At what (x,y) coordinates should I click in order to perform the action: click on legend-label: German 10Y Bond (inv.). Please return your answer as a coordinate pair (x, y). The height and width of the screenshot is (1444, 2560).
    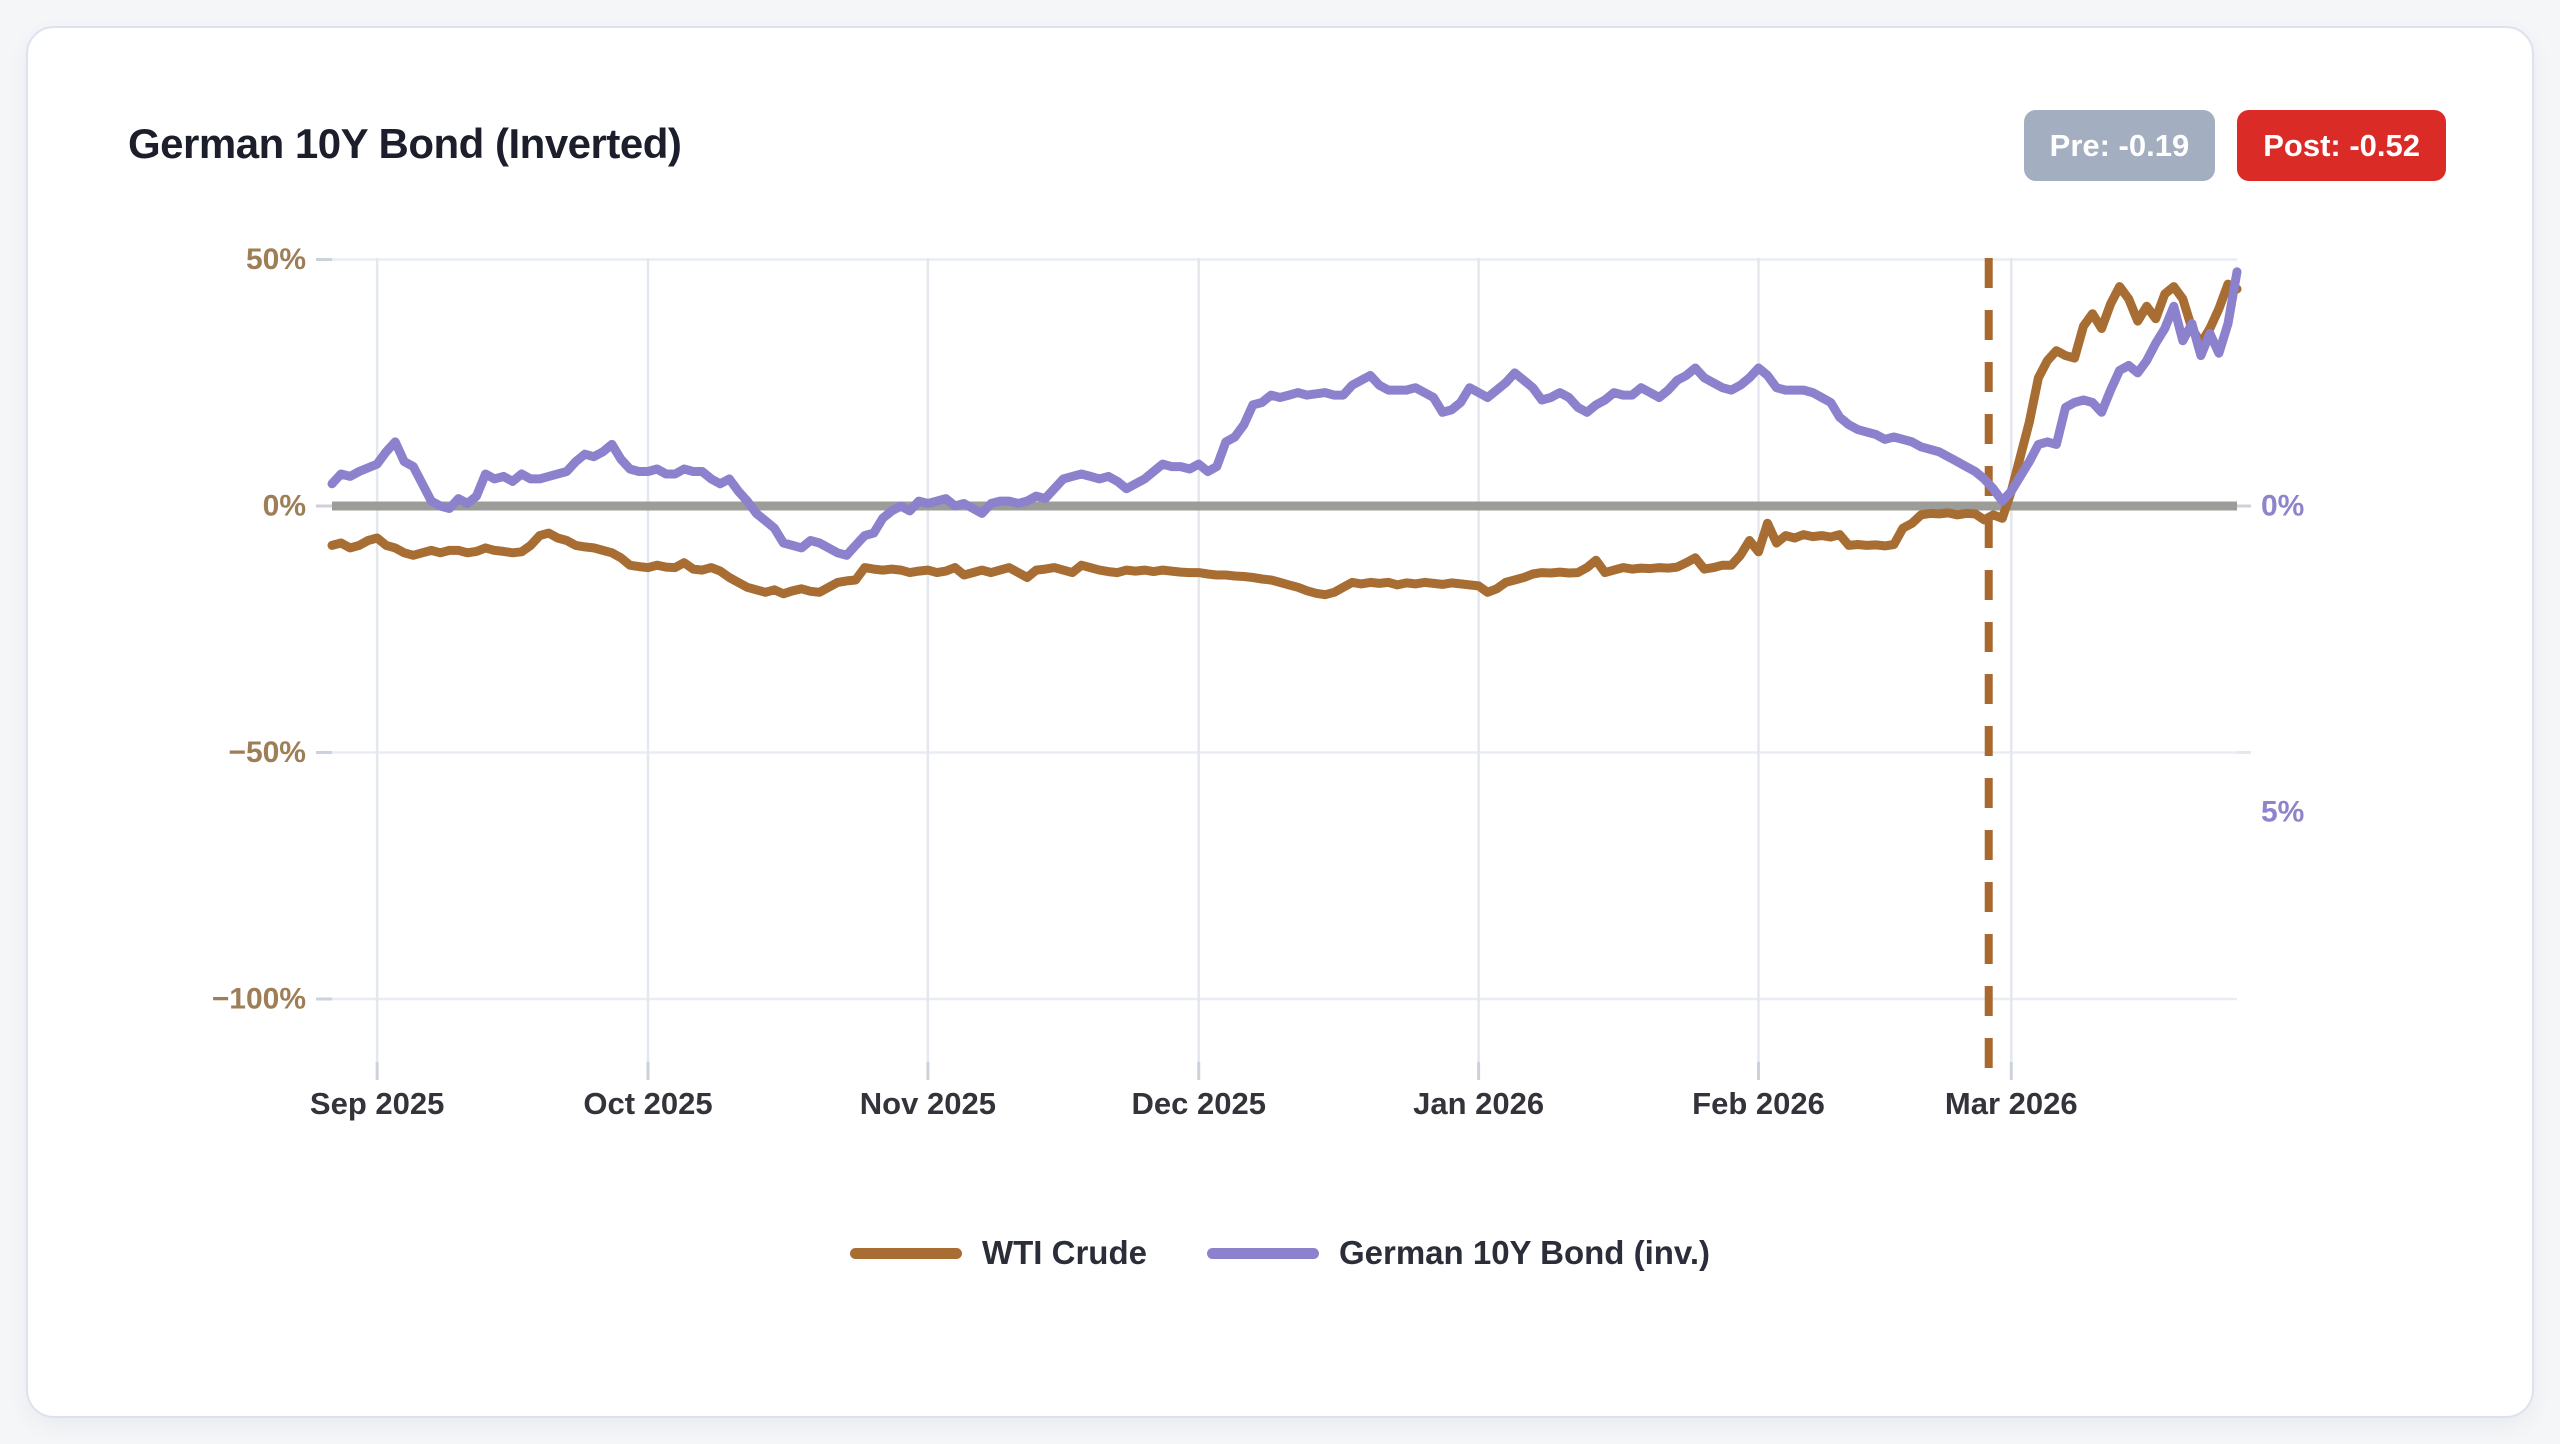
    Looking at the image, I should click on (1524, 1252).